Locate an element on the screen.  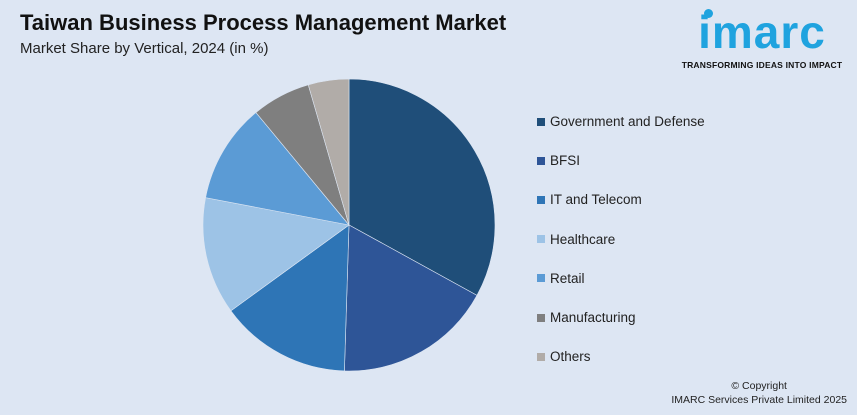
legend-item-government-and-defense: Government and Defense is located at coordinates (621, 121).